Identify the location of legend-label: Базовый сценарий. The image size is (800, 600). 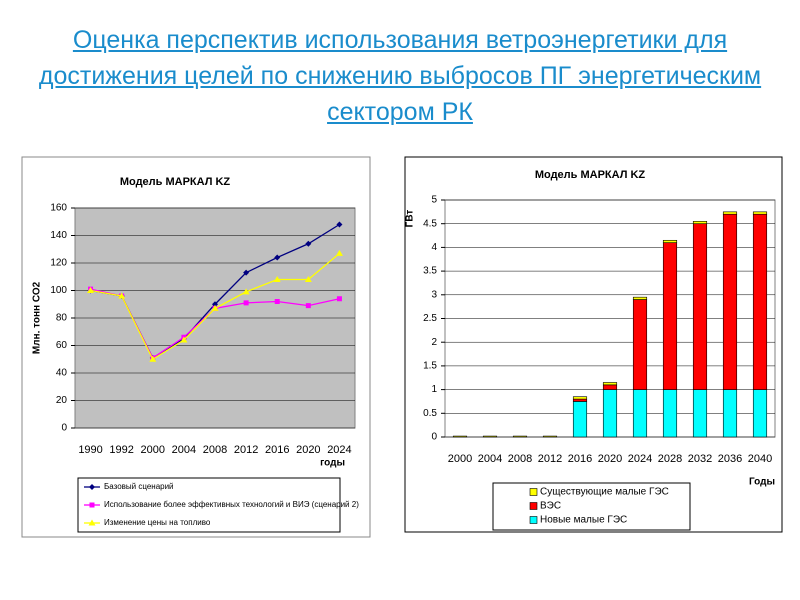
(139, 486).